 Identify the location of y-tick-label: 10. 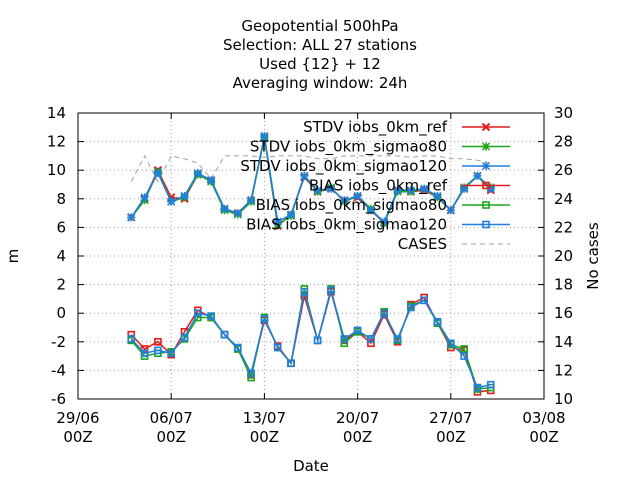
(56, 170).